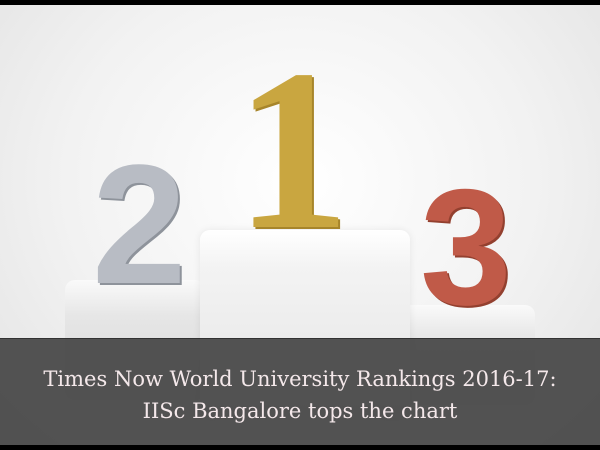  What do you see at coordinates (139, 225) in the screenshot?
I see `number-two: 2` at bounding box center [139, 225].